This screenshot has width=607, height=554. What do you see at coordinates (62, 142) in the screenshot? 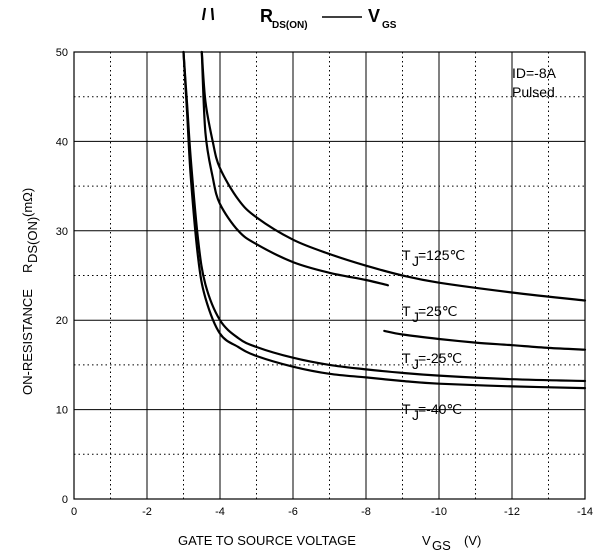
I see `y-tick-label: 40` at bounding box center [62, 142].